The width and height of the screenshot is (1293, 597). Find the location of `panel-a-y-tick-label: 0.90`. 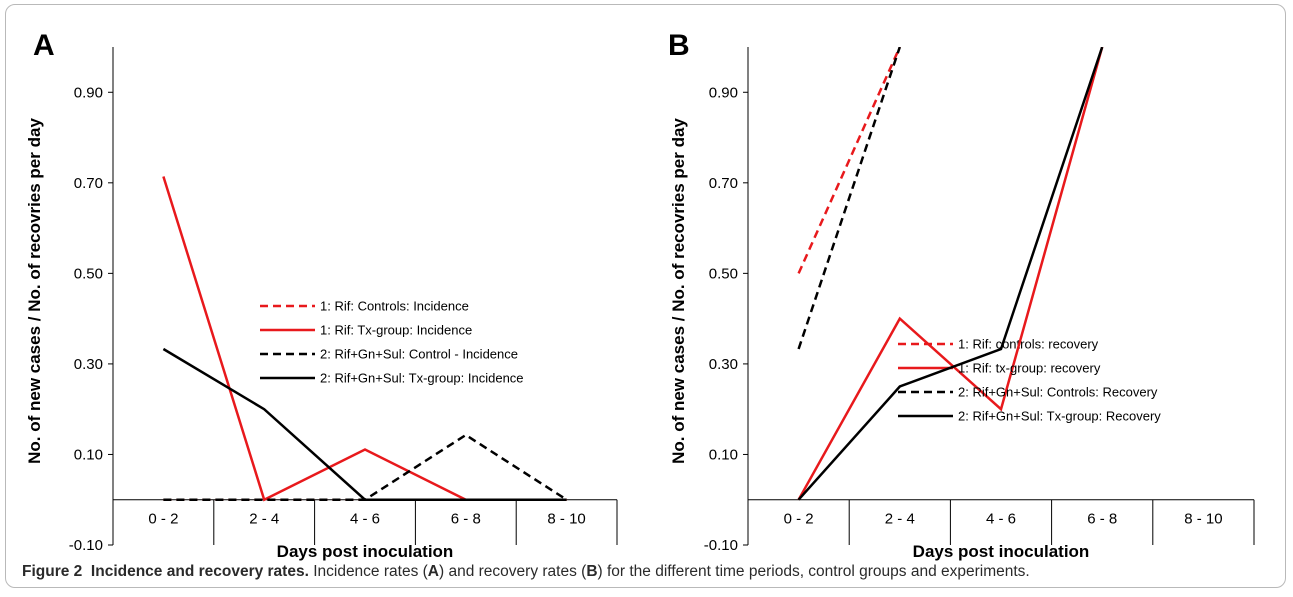

panel-a-y-tick-label: 0.90 is located at coordinates (88, 92).